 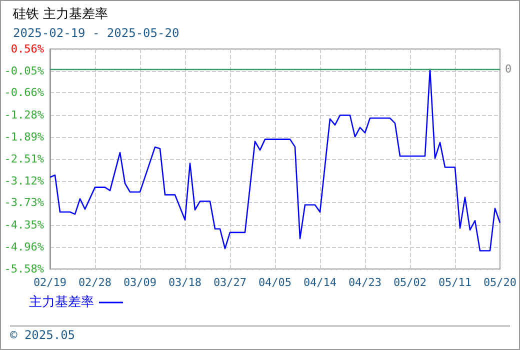 What do you see at coordinates (24, 137) in the screenshot?
I see `y-tick-label: -1.89%` at bounding box center [24, 137].